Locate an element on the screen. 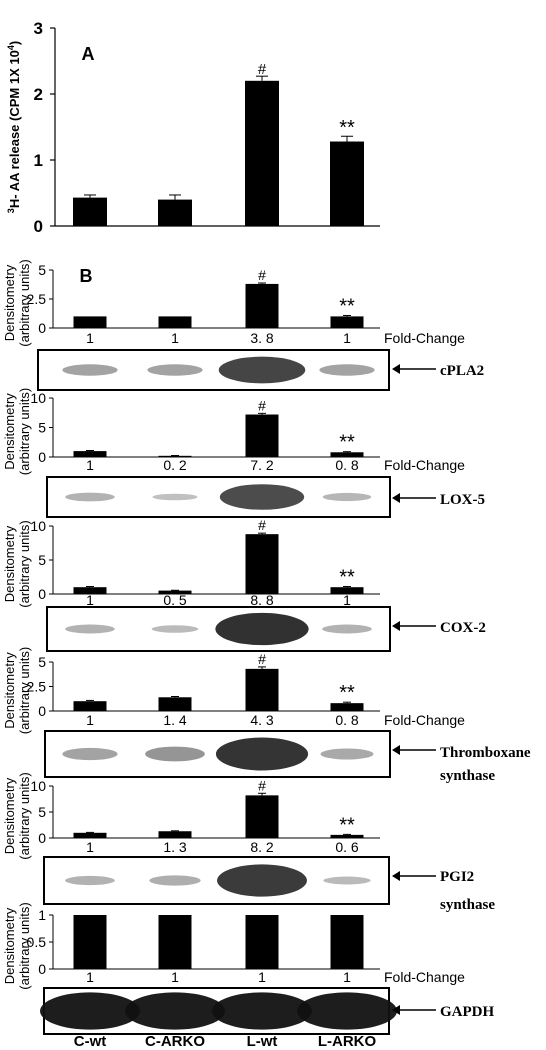 The image size is (546, 1050). panel-a-ylabel: 3H- AA release (CPM 1X 104) is located at coordinates (14, 127).